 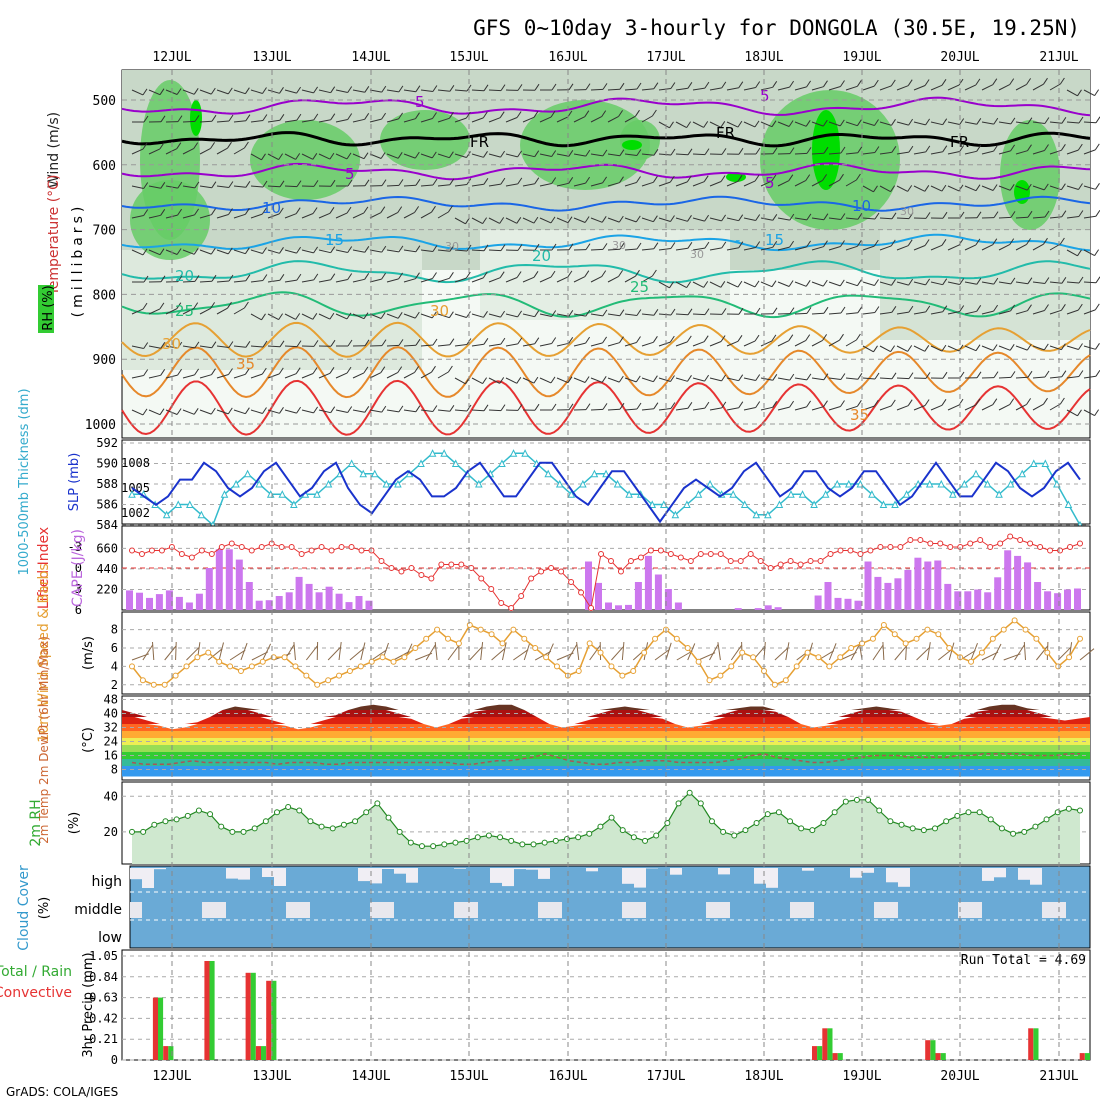 I want to click on thickness-marker, so click(x=768, y=514).